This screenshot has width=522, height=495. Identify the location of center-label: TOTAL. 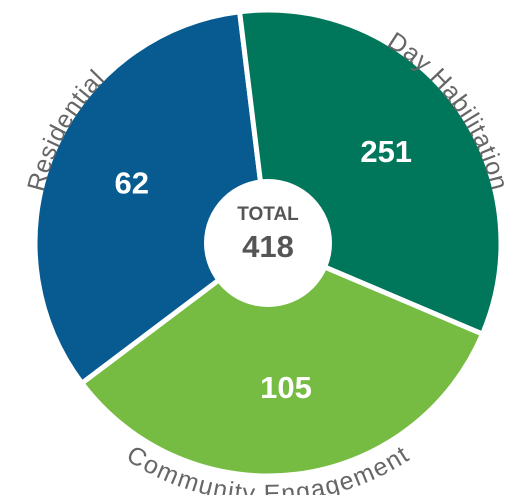
(268, 214).